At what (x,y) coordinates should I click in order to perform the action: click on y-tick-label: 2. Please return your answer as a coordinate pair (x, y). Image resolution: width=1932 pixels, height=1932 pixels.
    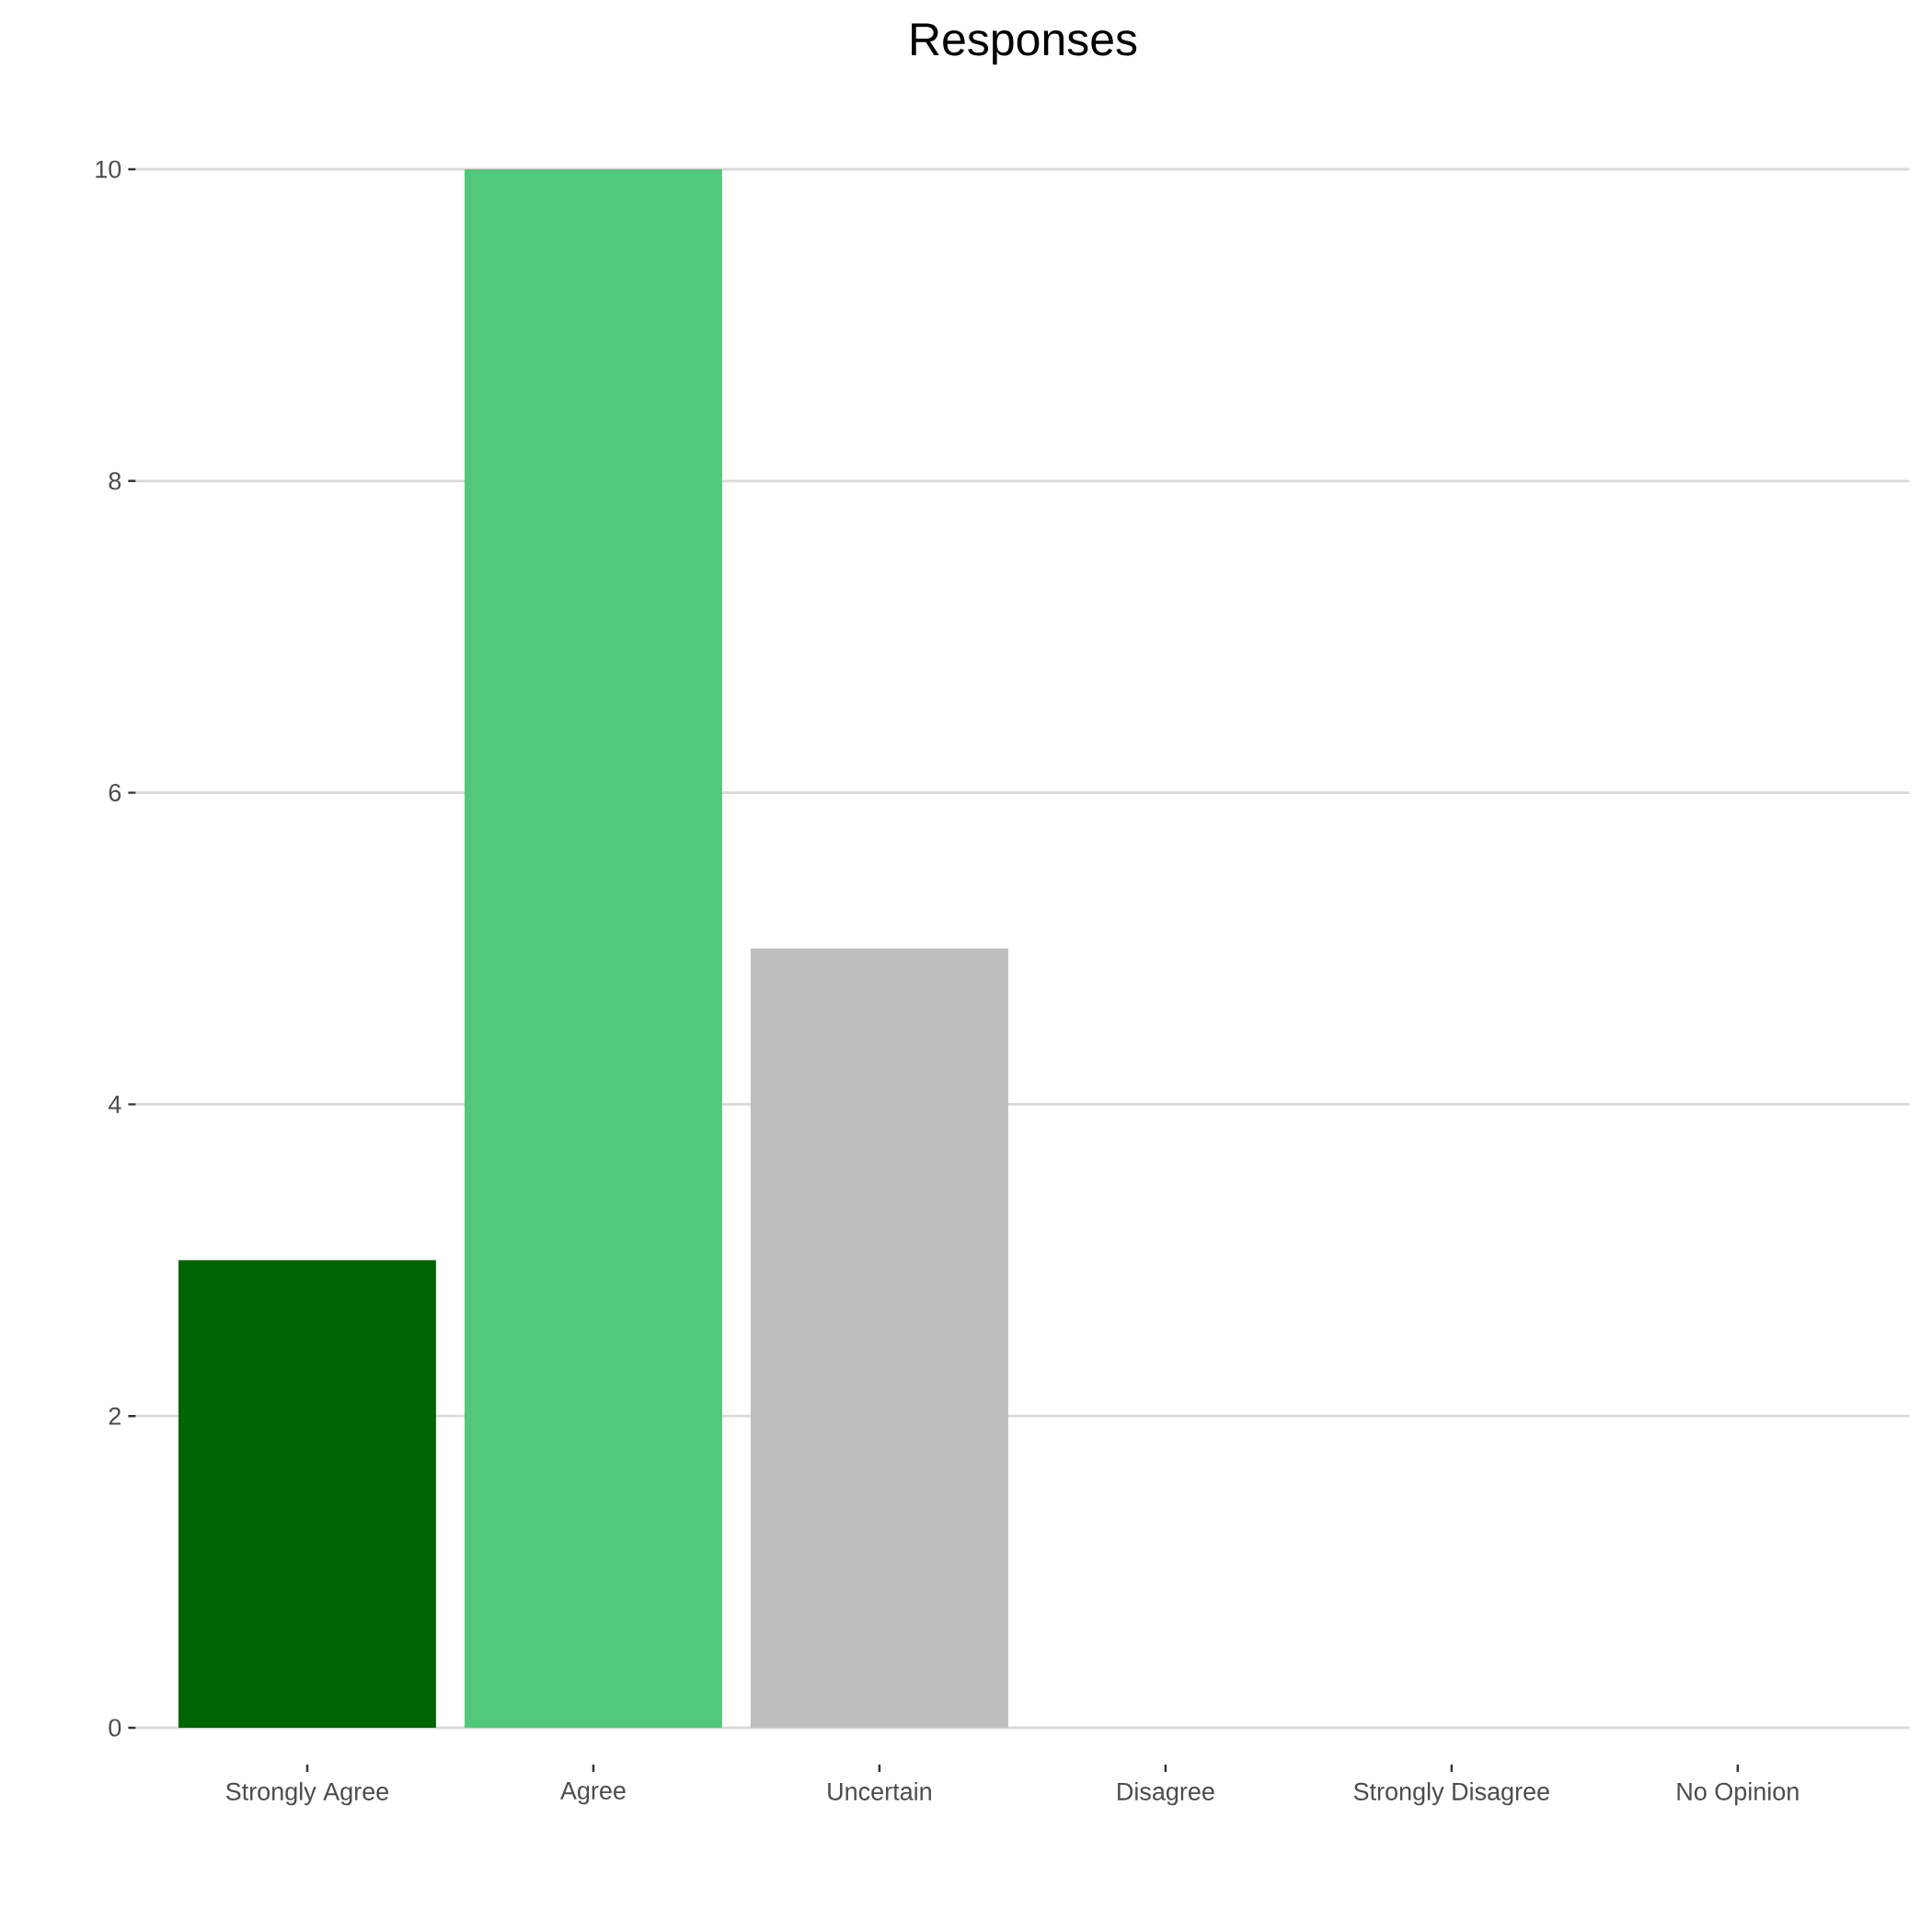
    Looking at the image, I should click on (115, 1416).